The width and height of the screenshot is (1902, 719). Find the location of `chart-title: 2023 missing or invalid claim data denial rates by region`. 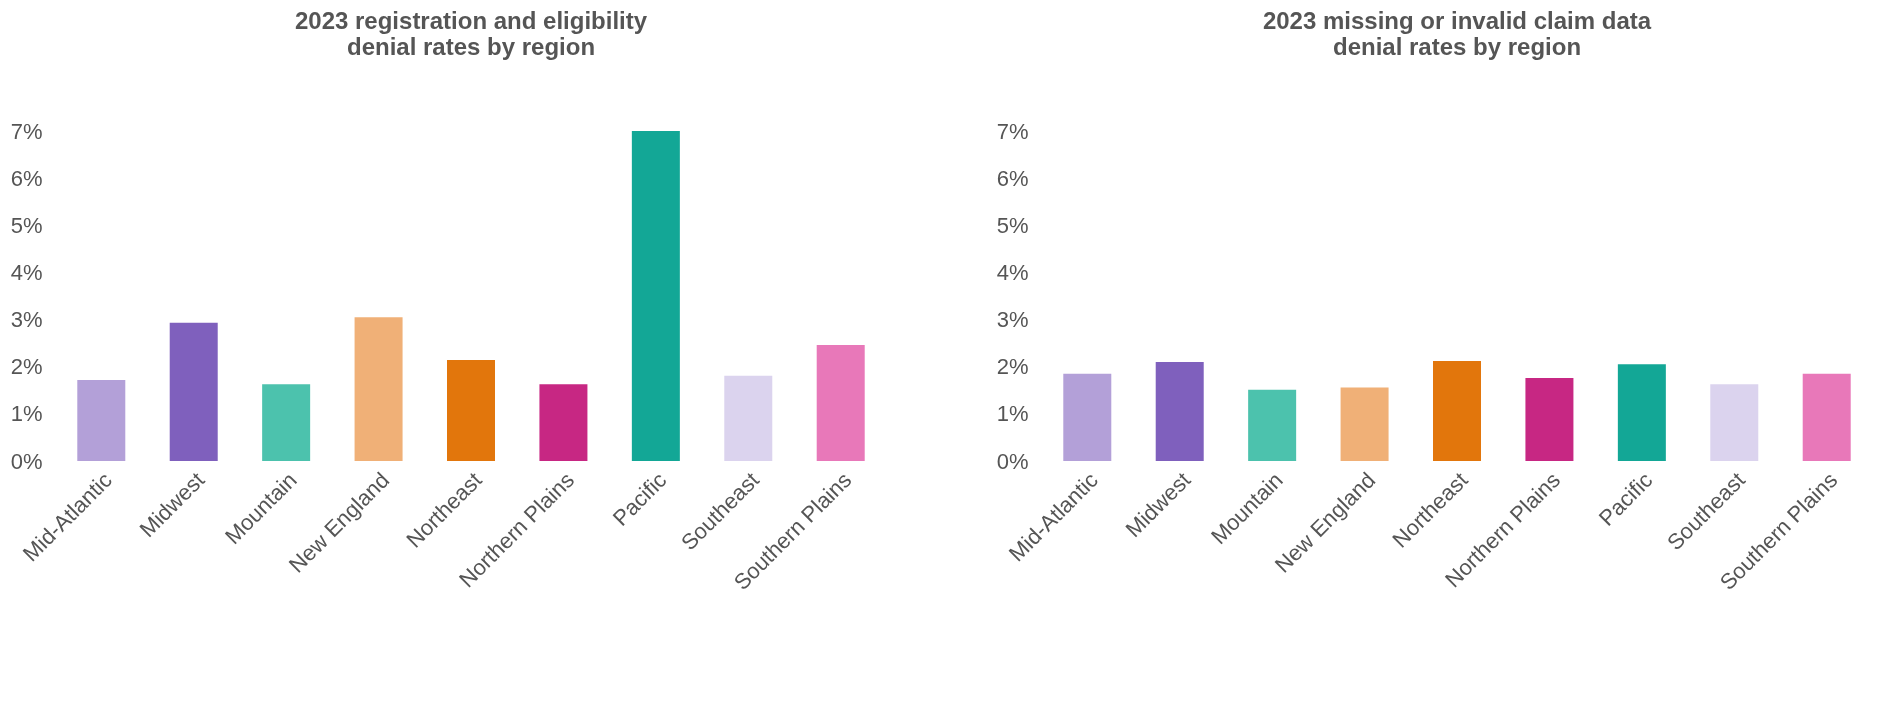

chart-title: 2023 missing or invalid claim data denial rates by region is located at coordinates (1457, 33).